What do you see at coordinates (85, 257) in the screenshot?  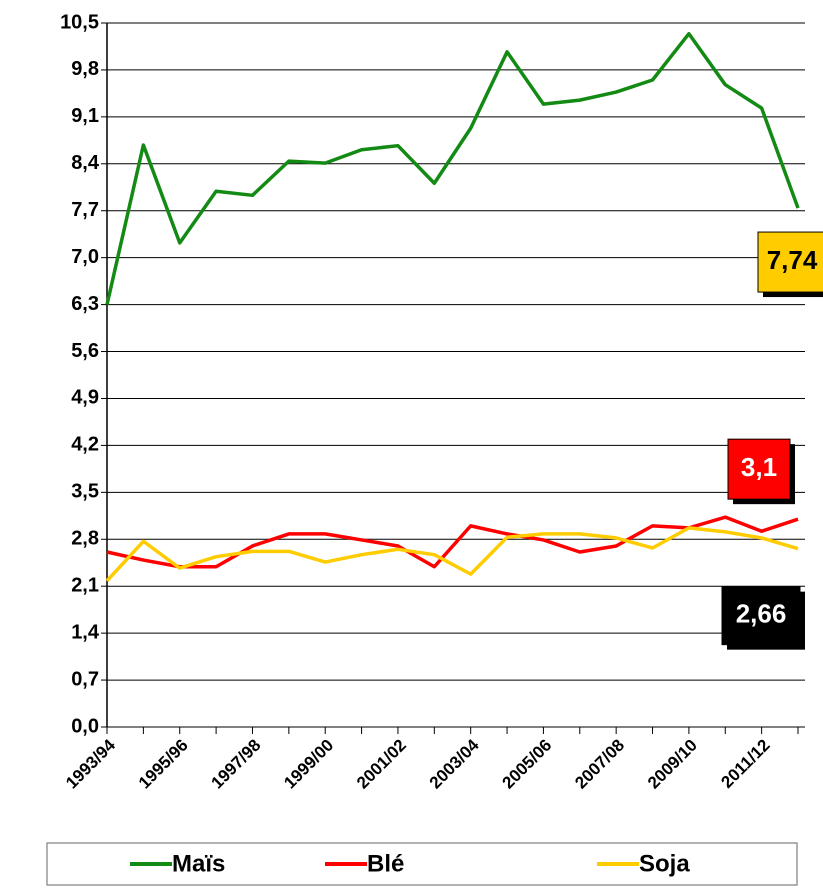 I see `y-tick-label: 7,0` at bounding box center [85, 257].